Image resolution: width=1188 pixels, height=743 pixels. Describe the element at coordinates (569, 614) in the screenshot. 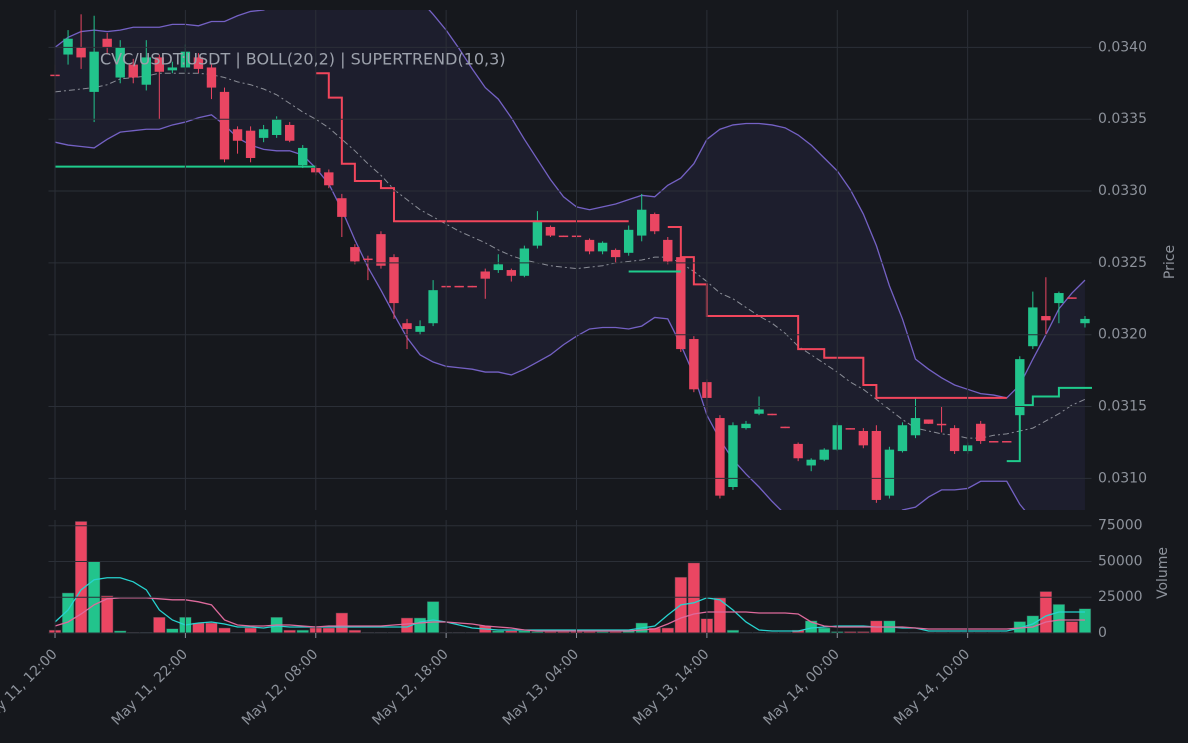

I see `indicator-line` at that location.